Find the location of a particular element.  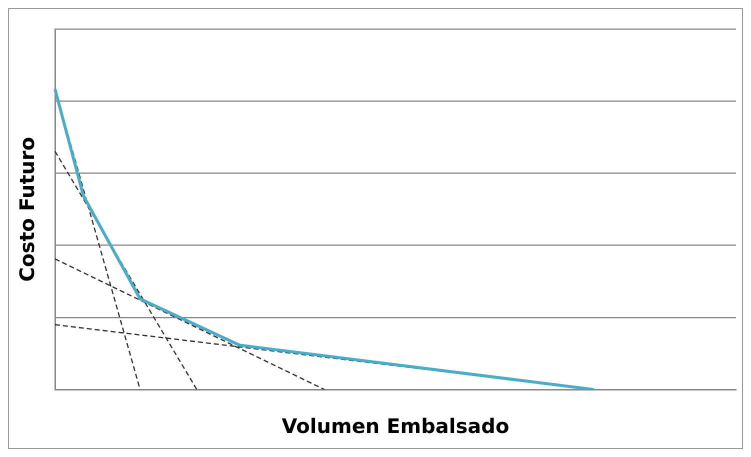

y-axis-title: Costo Futuro is located at coordinates (27, 209).